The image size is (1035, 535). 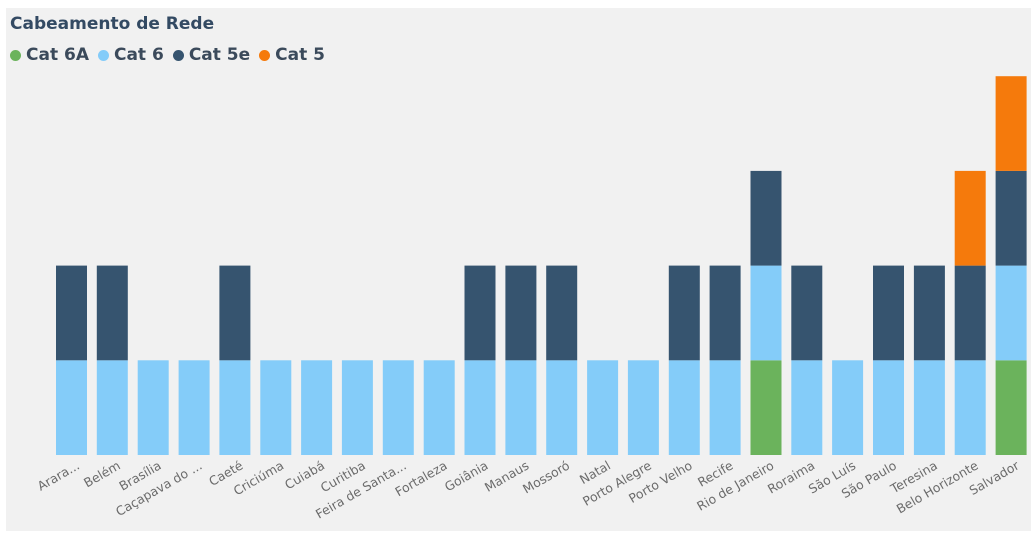 What do you see at coordinates (766, 407) in the screenshot?
I see `bar-segment-cat-6a-rio-de-janeiro` at bounding box center [766, 407].